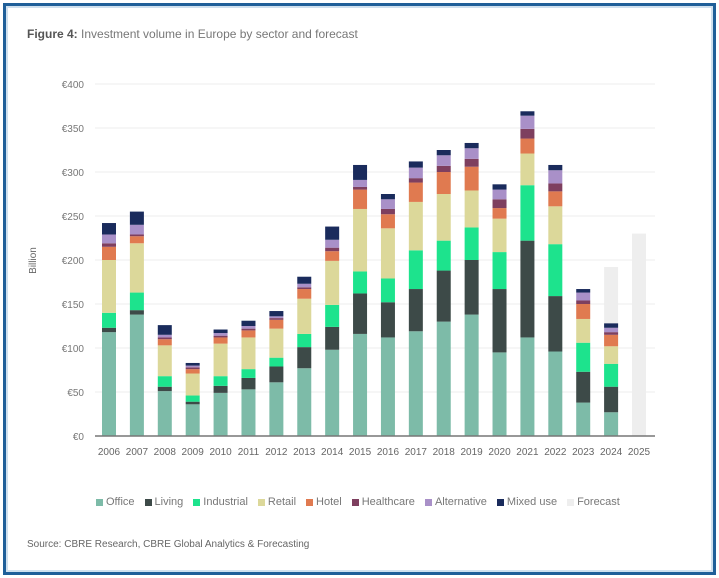  I want to click on y-tick-label: €0, so click(79, 437).